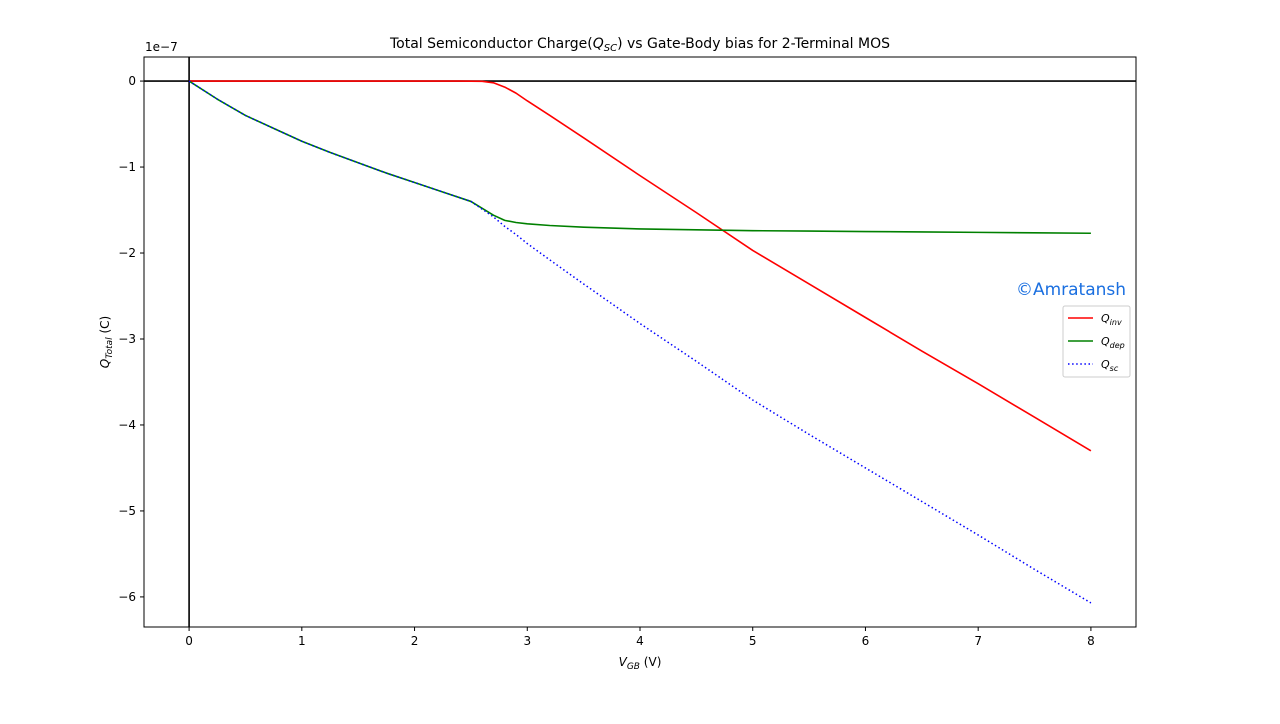 This screenshot has width=1280, height=724. What do you see at coordinates (127, 253) in the screenshot?
I see `y-tick-label: −2` at bounding box center [127, 253].